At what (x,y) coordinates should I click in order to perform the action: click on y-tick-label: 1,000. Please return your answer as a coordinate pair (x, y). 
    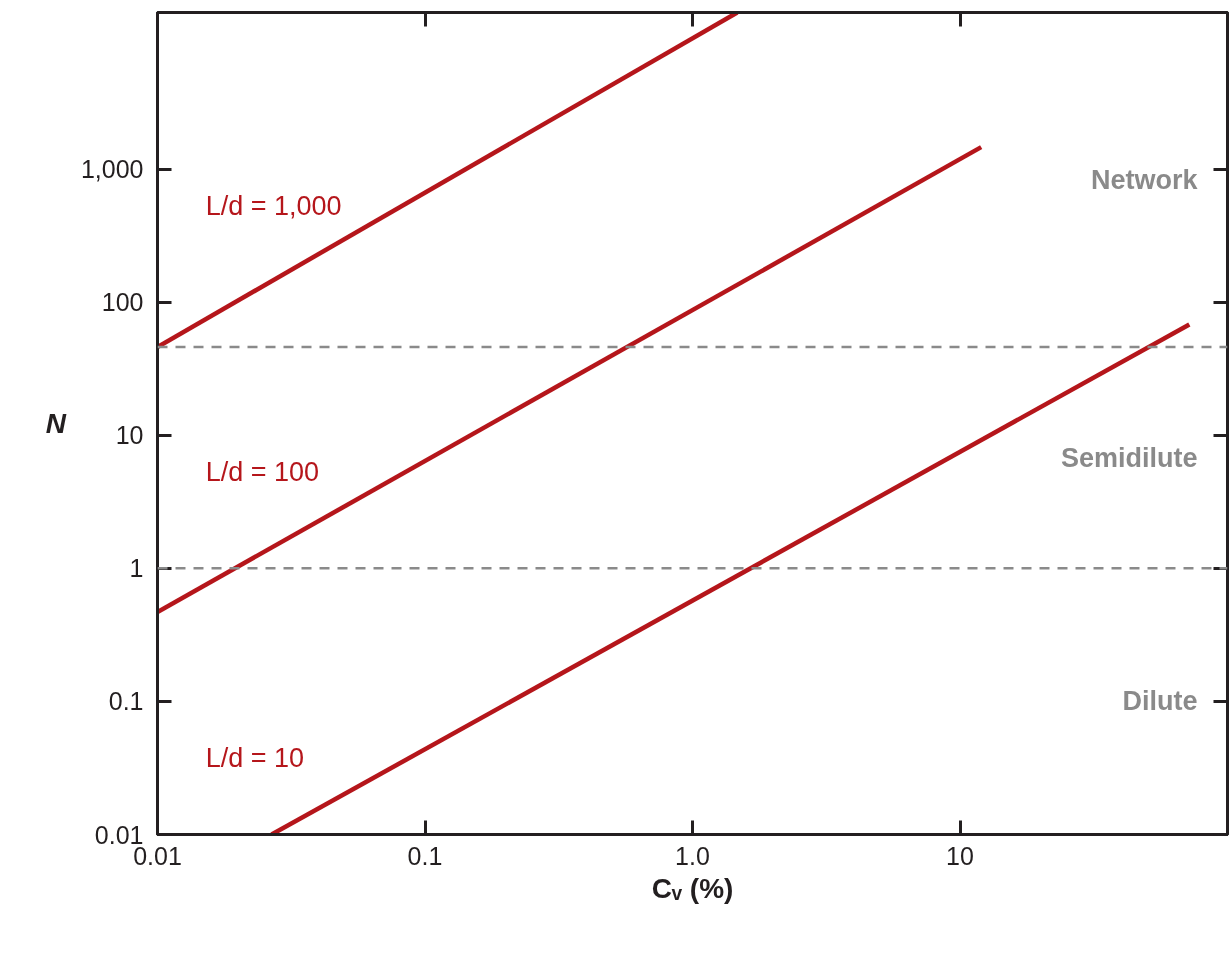
    Looking at the image, I should click on (112, 169).